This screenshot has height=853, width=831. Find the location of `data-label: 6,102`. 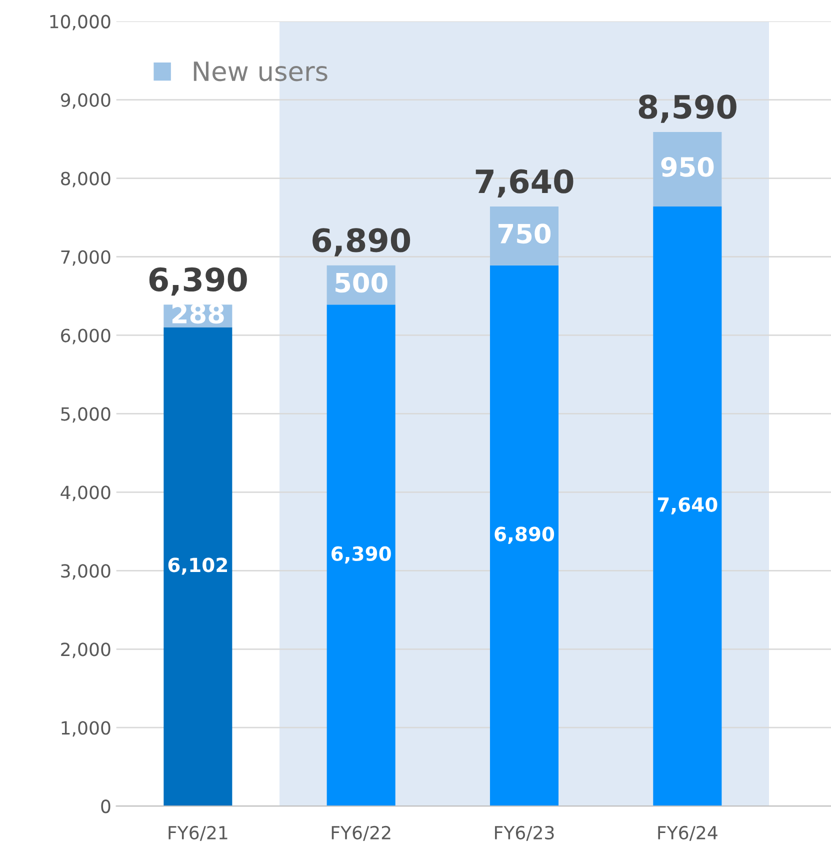

data-label: 6,102 is located at coordinates (197, 566).